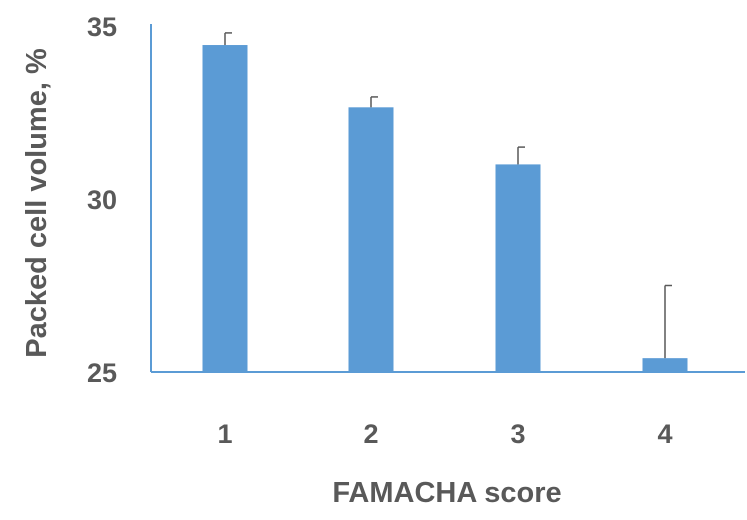 This screenshot has height=520, width=747. What do you see at coordinates (446, 493) in the screenshot?
I see `x-axis-title: FAMACHA score` at bounding box center [446, 493].